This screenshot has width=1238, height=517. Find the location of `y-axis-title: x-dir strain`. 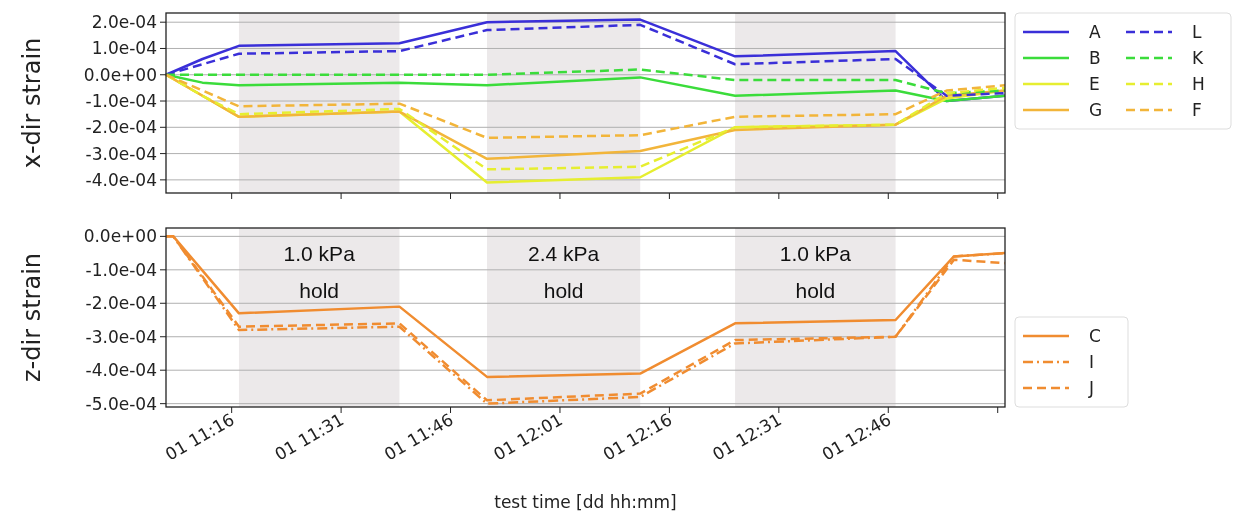

y-axis-title: x-dir strain is located at coordinates (32, 103).